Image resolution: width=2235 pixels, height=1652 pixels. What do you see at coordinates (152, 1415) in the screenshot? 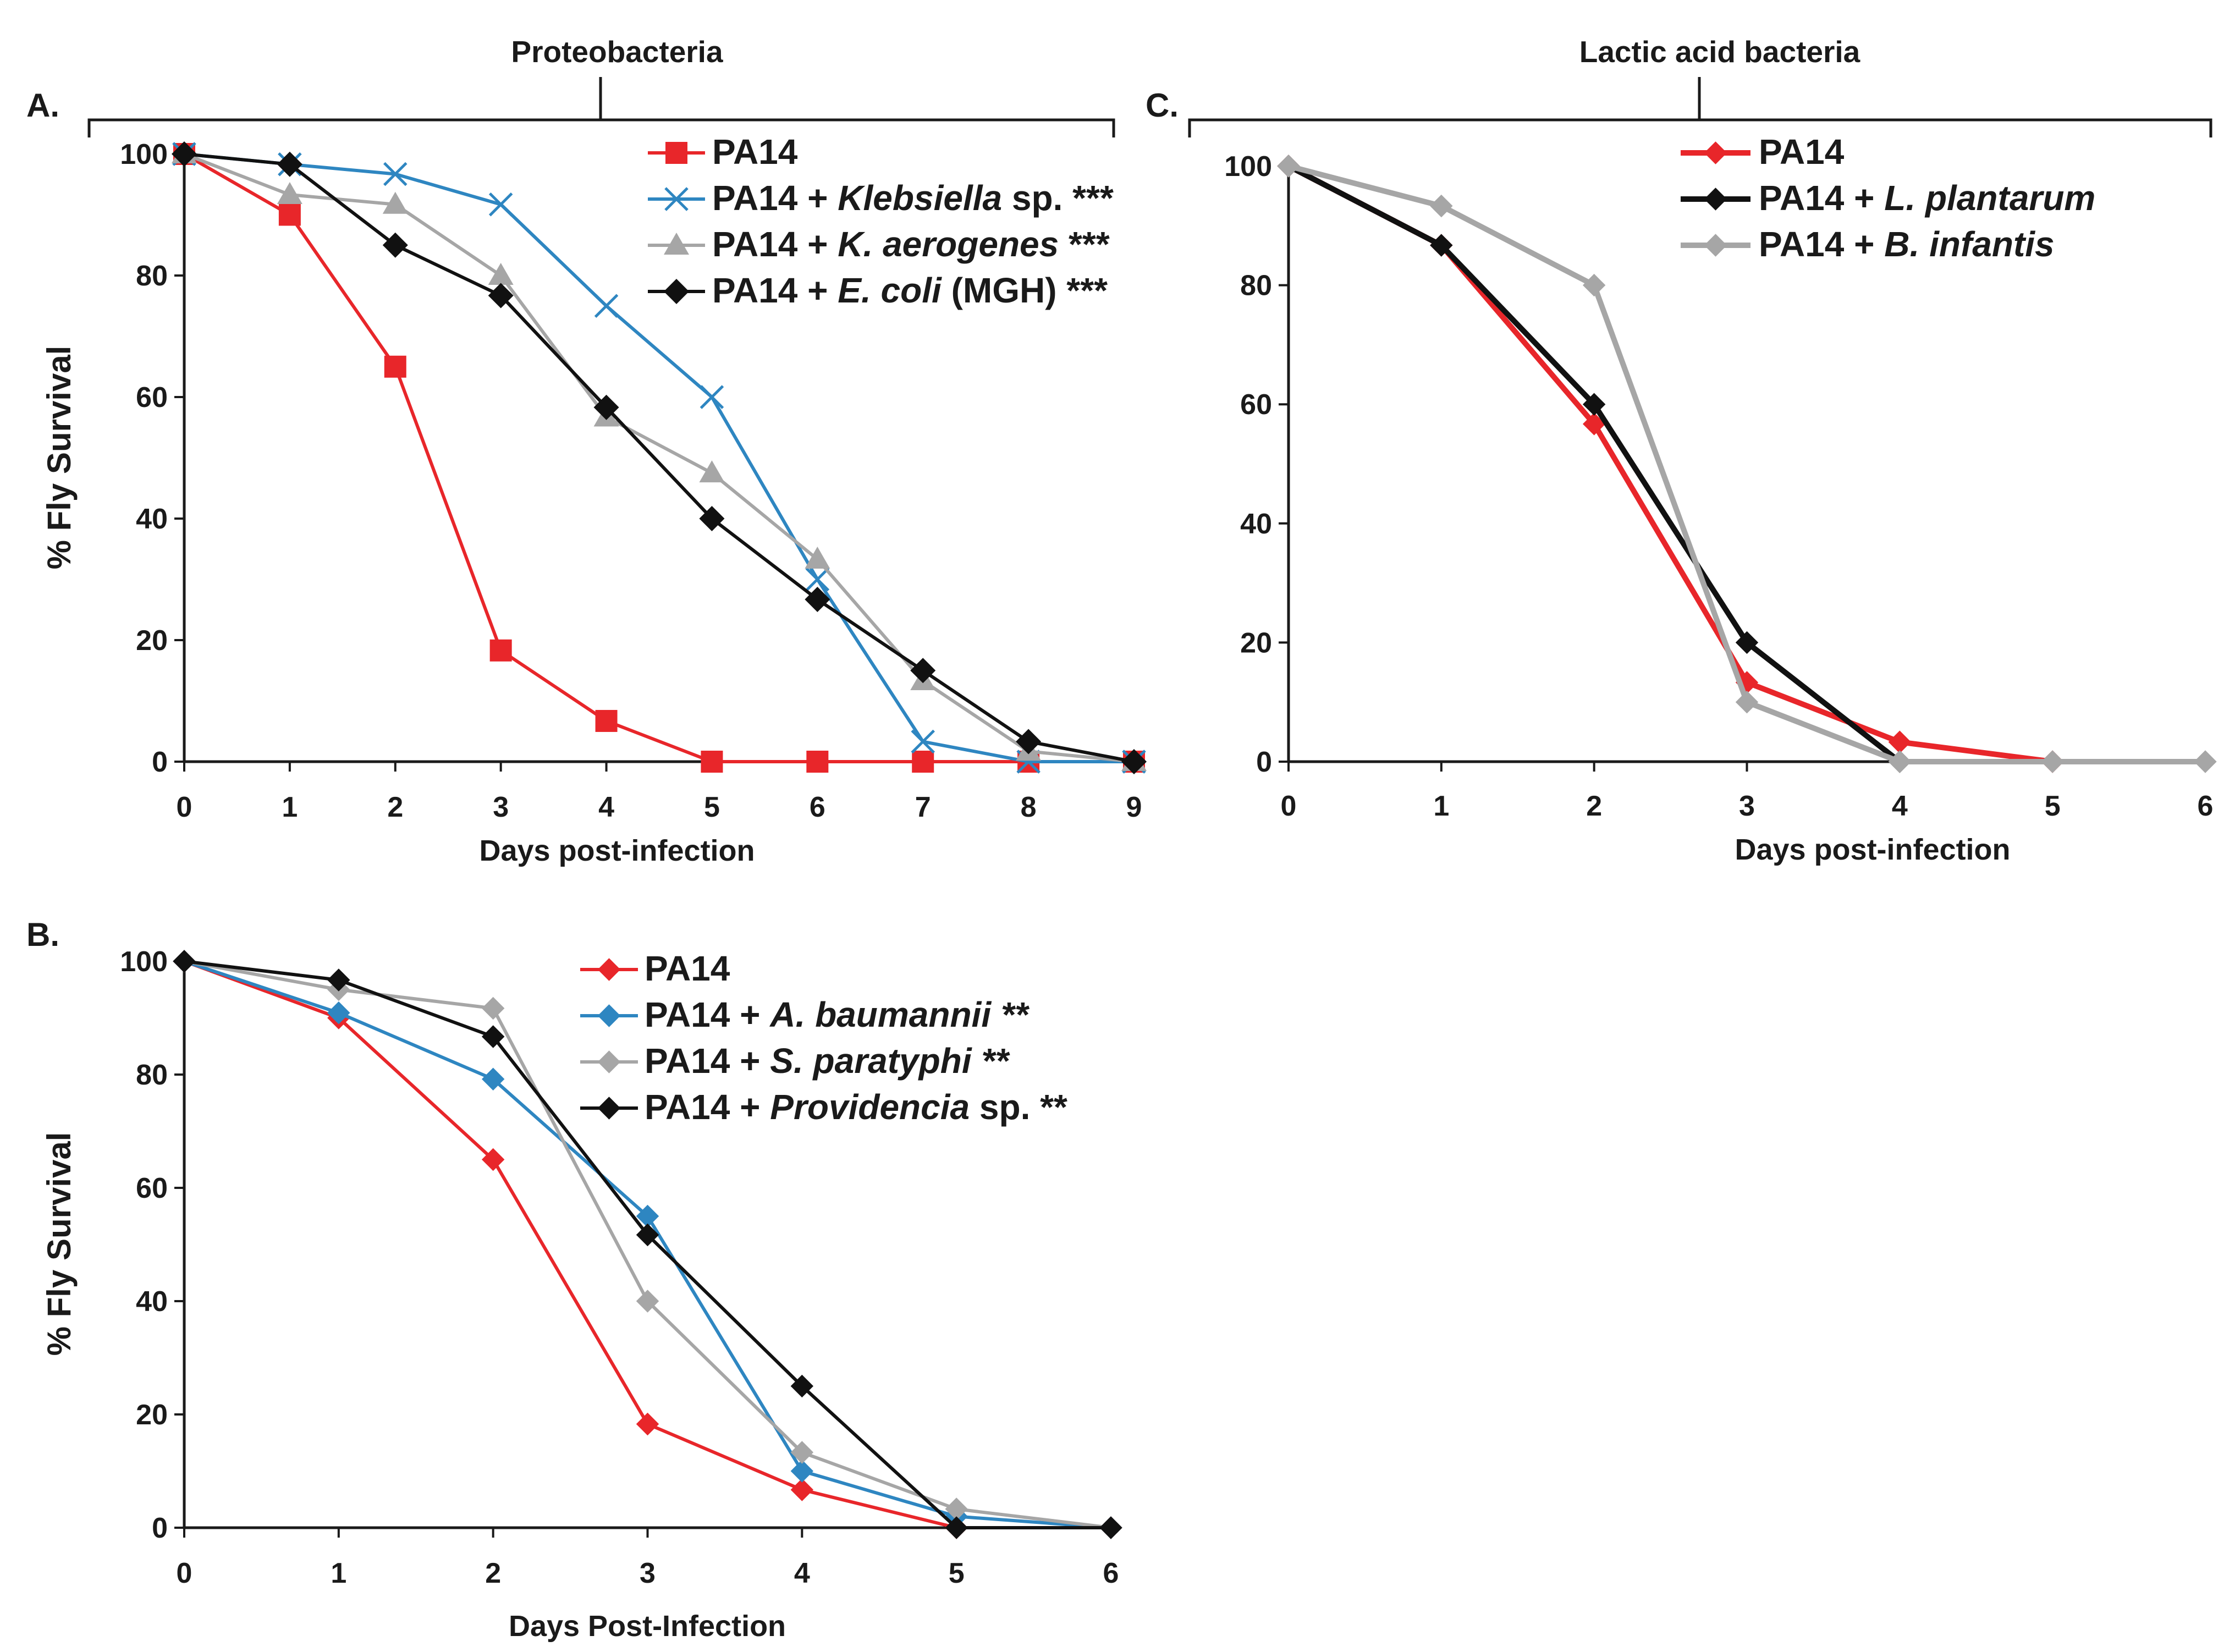
I see `y-tick-label-b: 20` at bounding box center [152, 1415].